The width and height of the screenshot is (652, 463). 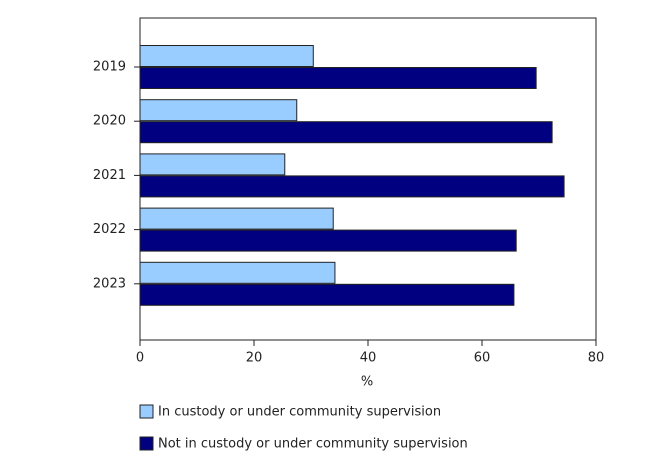 I want to click on x-tick-label: 0, so click(x=140, y=358).